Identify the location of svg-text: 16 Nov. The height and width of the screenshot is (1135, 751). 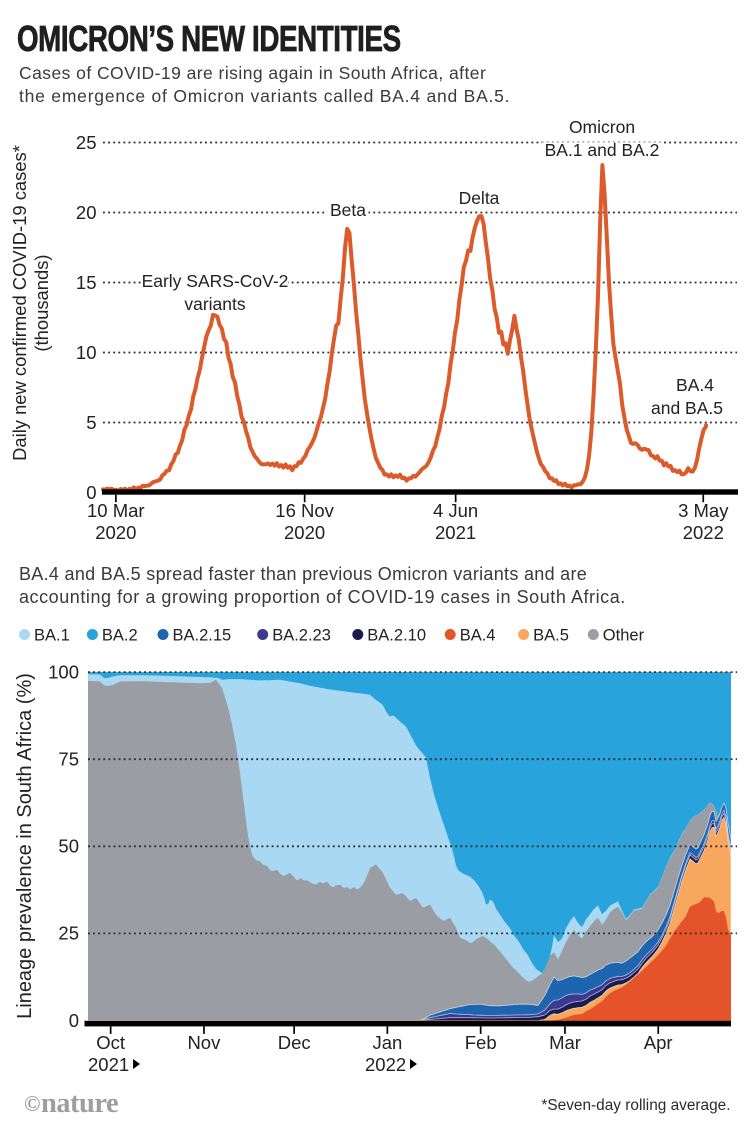
(304, 510).